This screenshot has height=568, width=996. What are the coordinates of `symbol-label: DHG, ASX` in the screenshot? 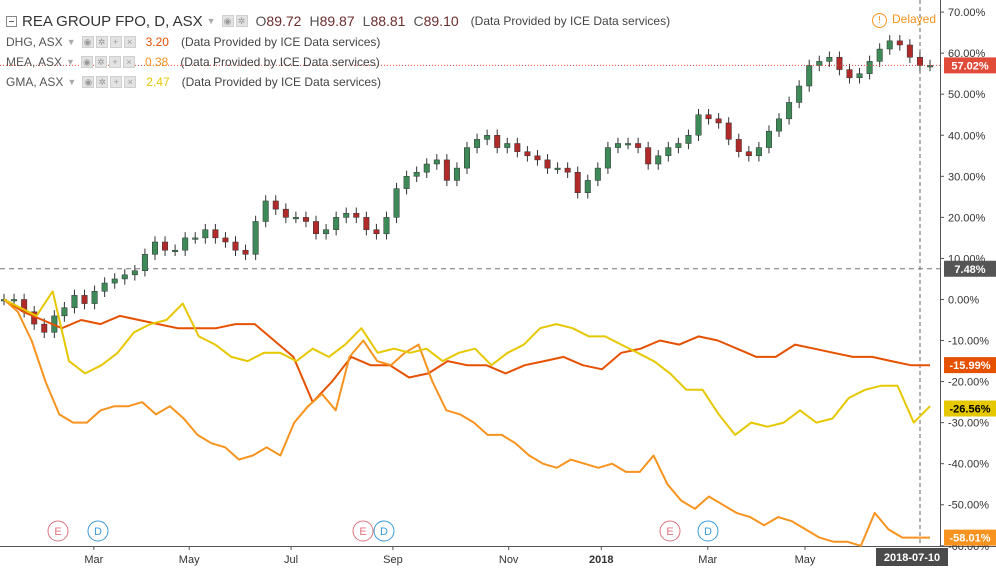 It's located at (34, 42).